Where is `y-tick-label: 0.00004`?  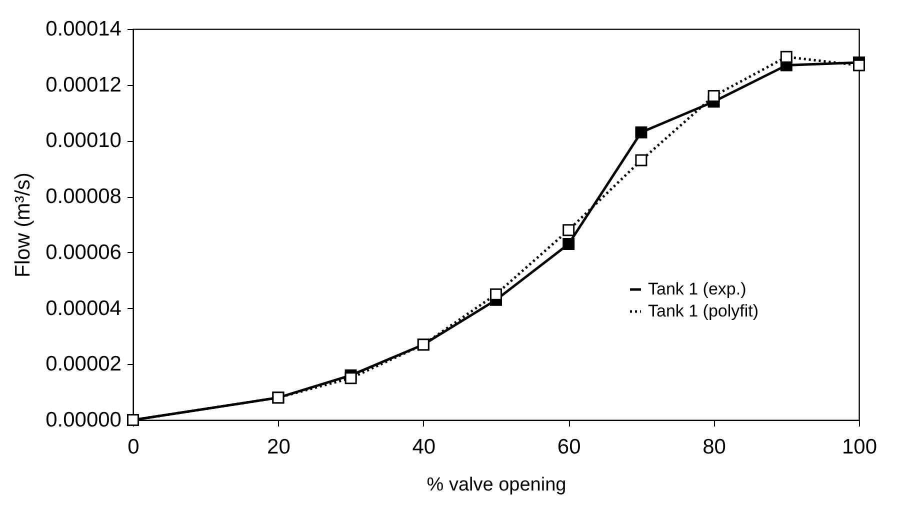 y-tick-label: 0.00004 is located at coordinates (84, 308).